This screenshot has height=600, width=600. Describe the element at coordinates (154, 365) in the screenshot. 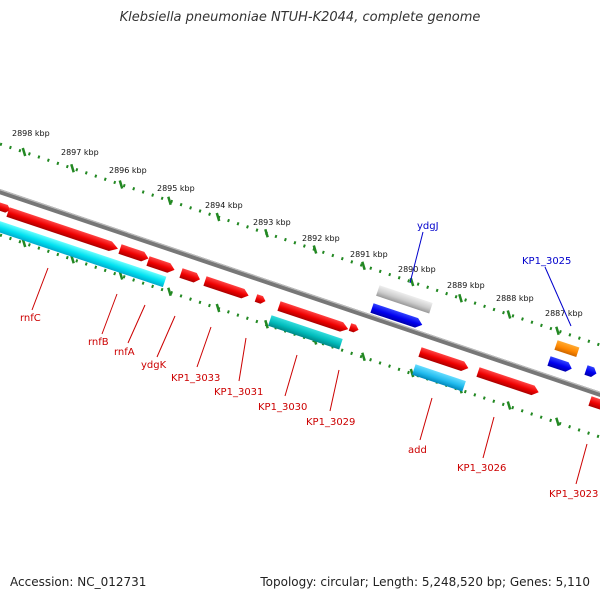

I see `gene-label: ydgK` at that location.